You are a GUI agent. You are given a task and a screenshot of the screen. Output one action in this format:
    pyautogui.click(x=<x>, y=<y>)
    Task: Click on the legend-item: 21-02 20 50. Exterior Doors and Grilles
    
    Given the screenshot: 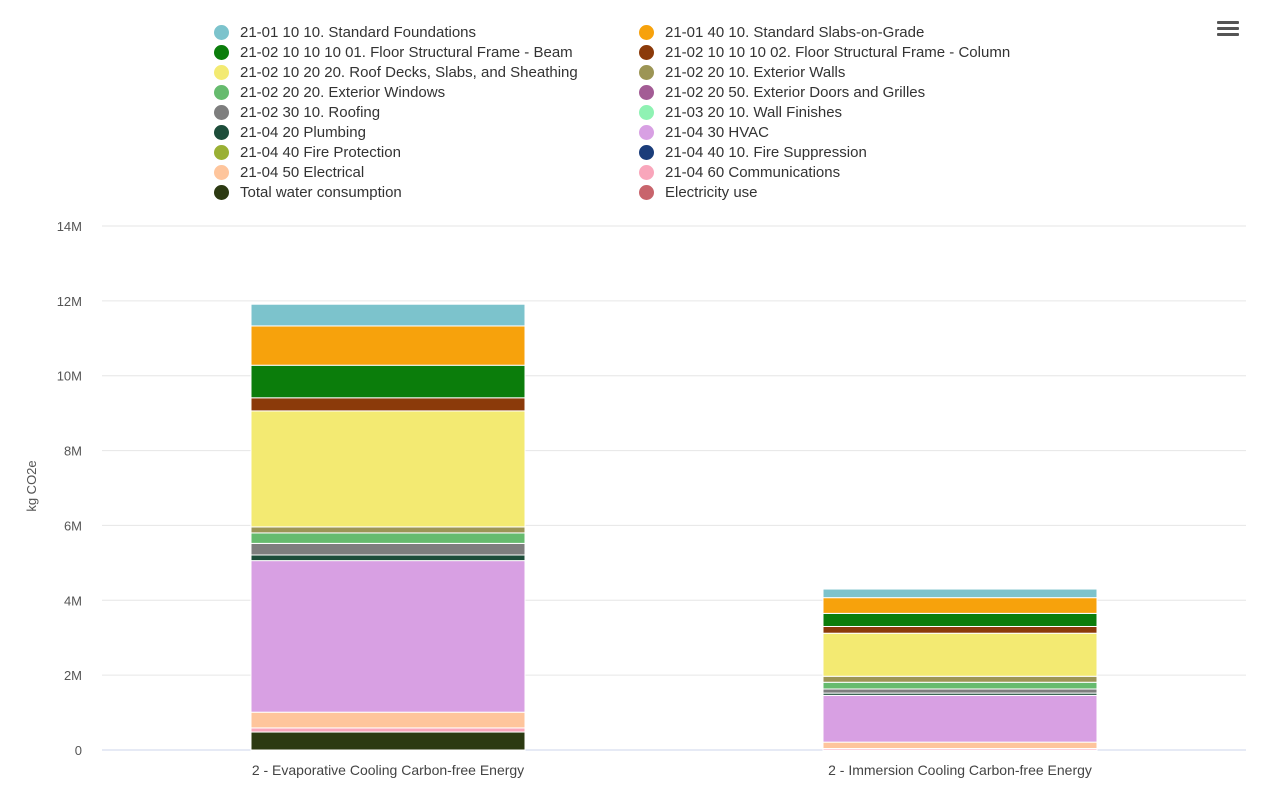 What is the action you would take?
    pyautogui.click(x=782, y=92)
    